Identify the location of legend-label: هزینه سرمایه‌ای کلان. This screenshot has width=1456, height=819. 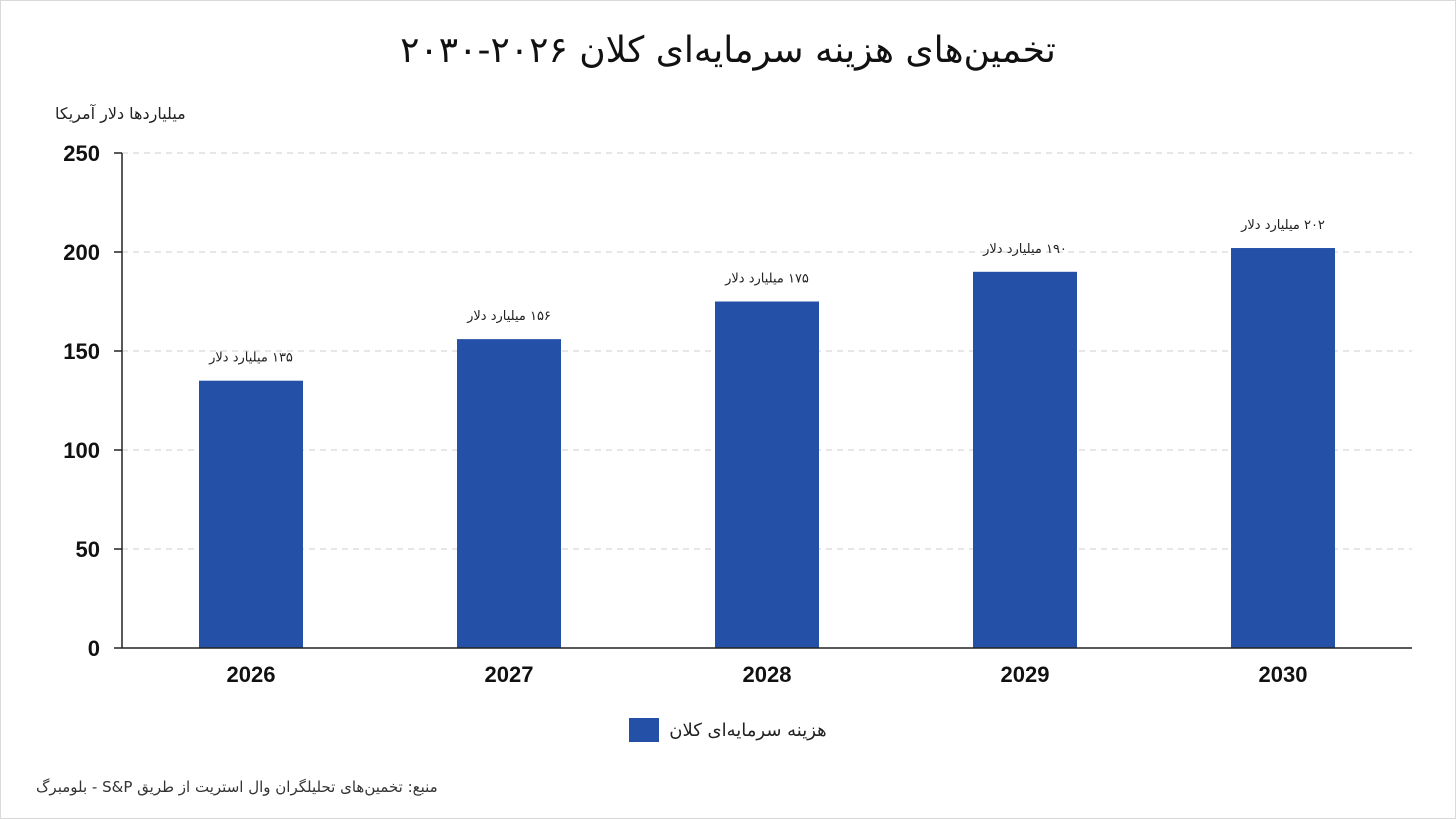
(748, 730).